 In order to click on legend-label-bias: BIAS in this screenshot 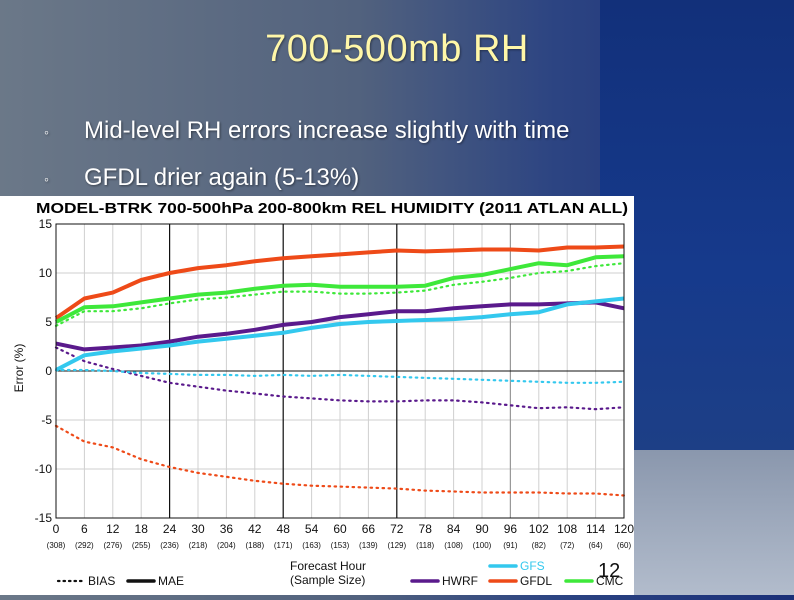, I will do `click(101, 581)`.